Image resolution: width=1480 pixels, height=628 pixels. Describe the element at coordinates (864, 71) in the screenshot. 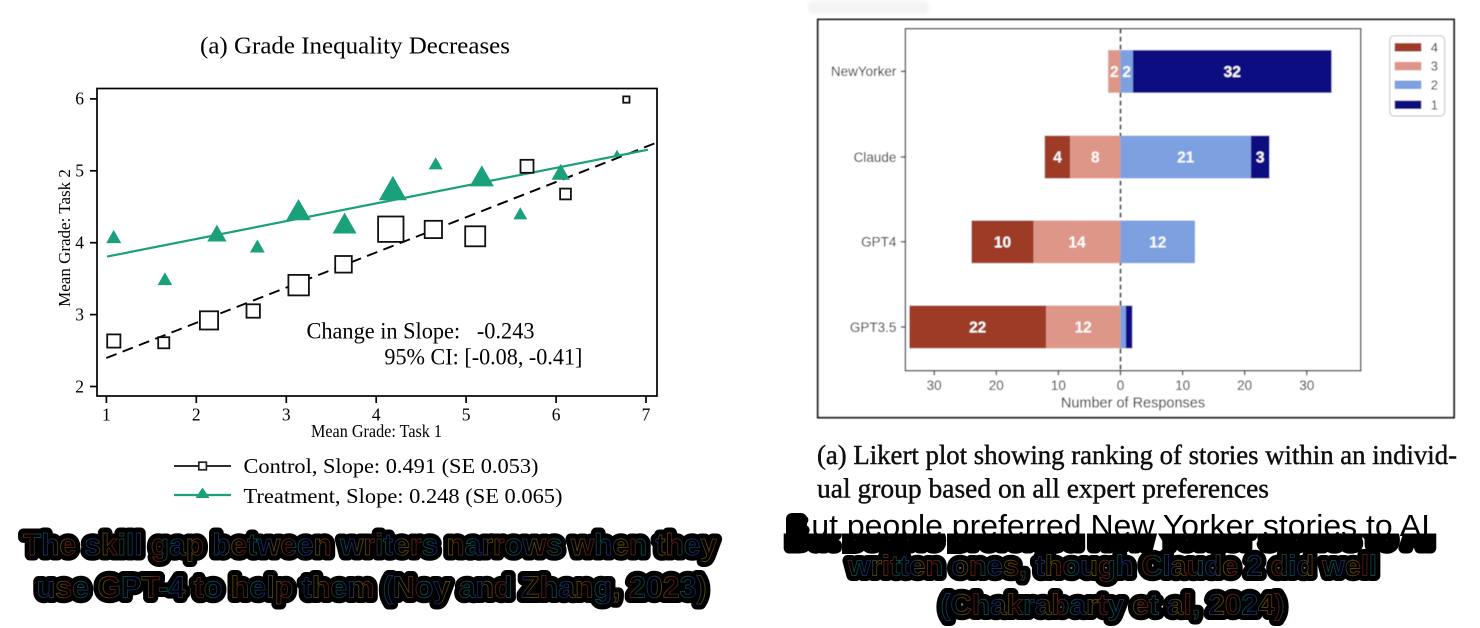

I see `svg-text: NewYorker` at that location.